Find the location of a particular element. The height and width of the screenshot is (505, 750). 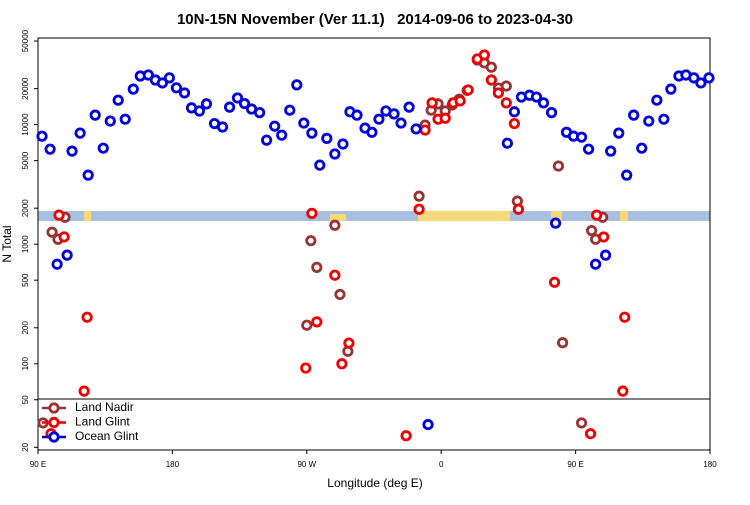

y-tick-label: 10000 is located at coordinates (25, 124).